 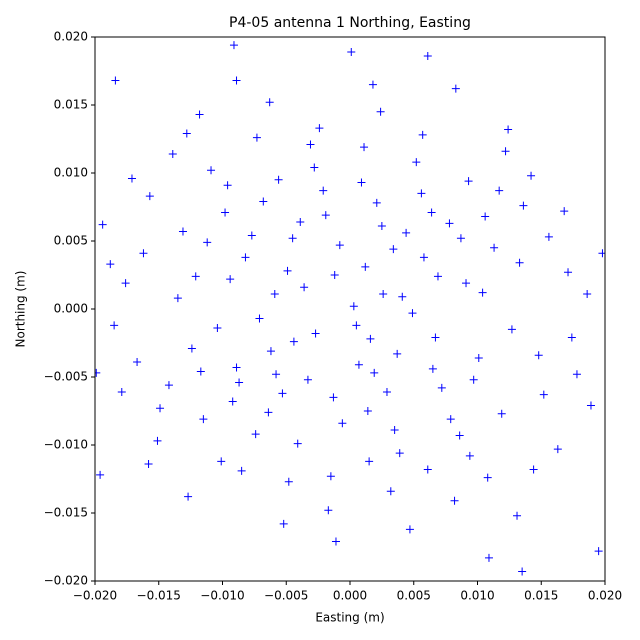 I want to click on y-tick-label: 0.000, so click(x=71, y=309).